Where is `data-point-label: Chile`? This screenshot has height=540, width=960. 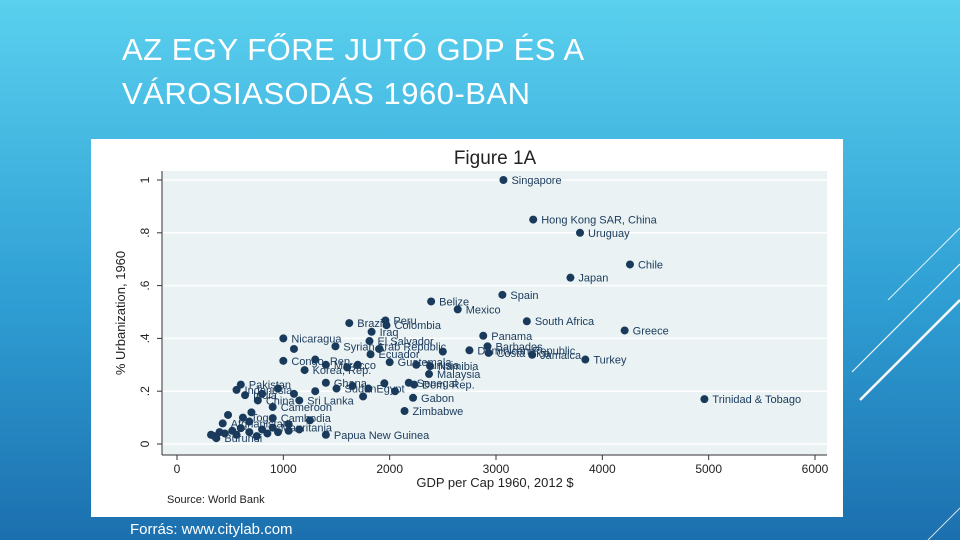
data-point-label: Chile is located at coordinates (650, 265).